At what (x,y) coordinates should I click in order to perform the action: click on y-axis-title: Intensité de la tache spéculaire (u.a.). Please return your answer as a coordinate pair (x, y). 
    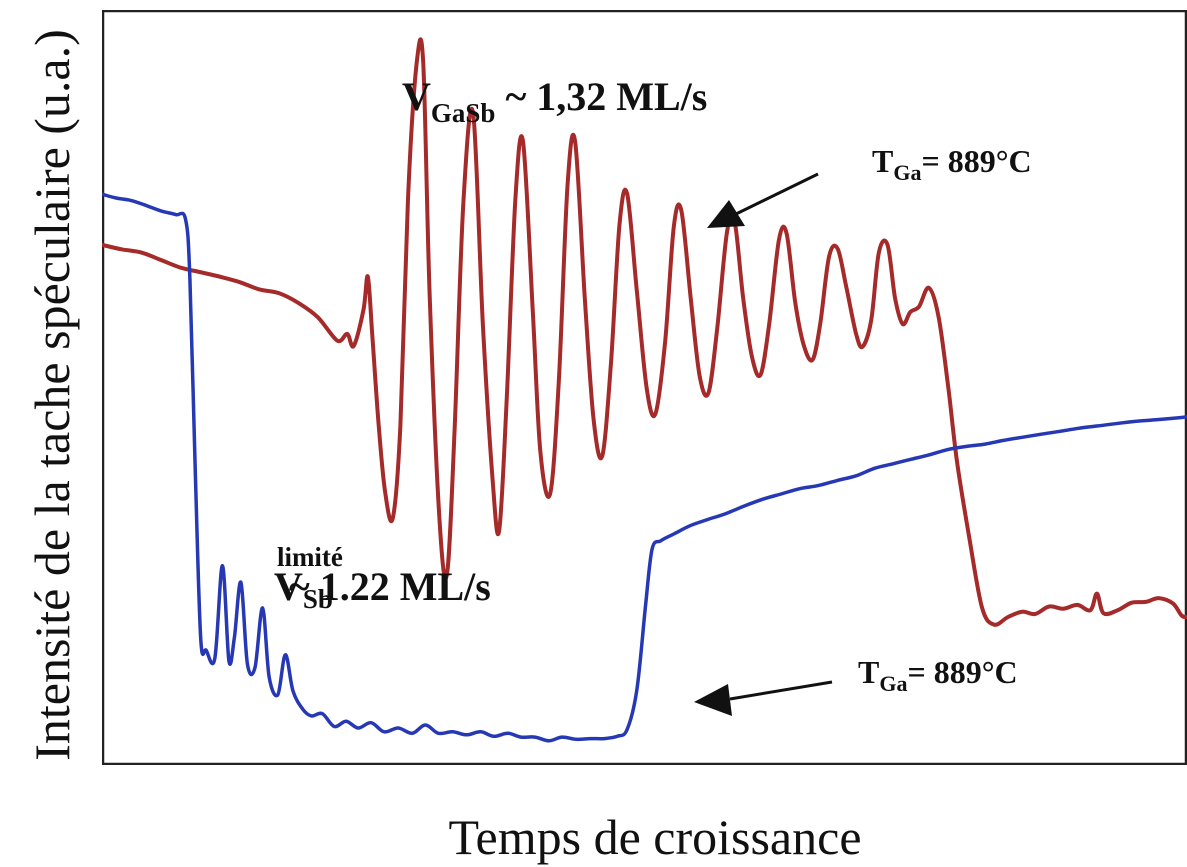
    Looking at the image, I should click on (52, 395).